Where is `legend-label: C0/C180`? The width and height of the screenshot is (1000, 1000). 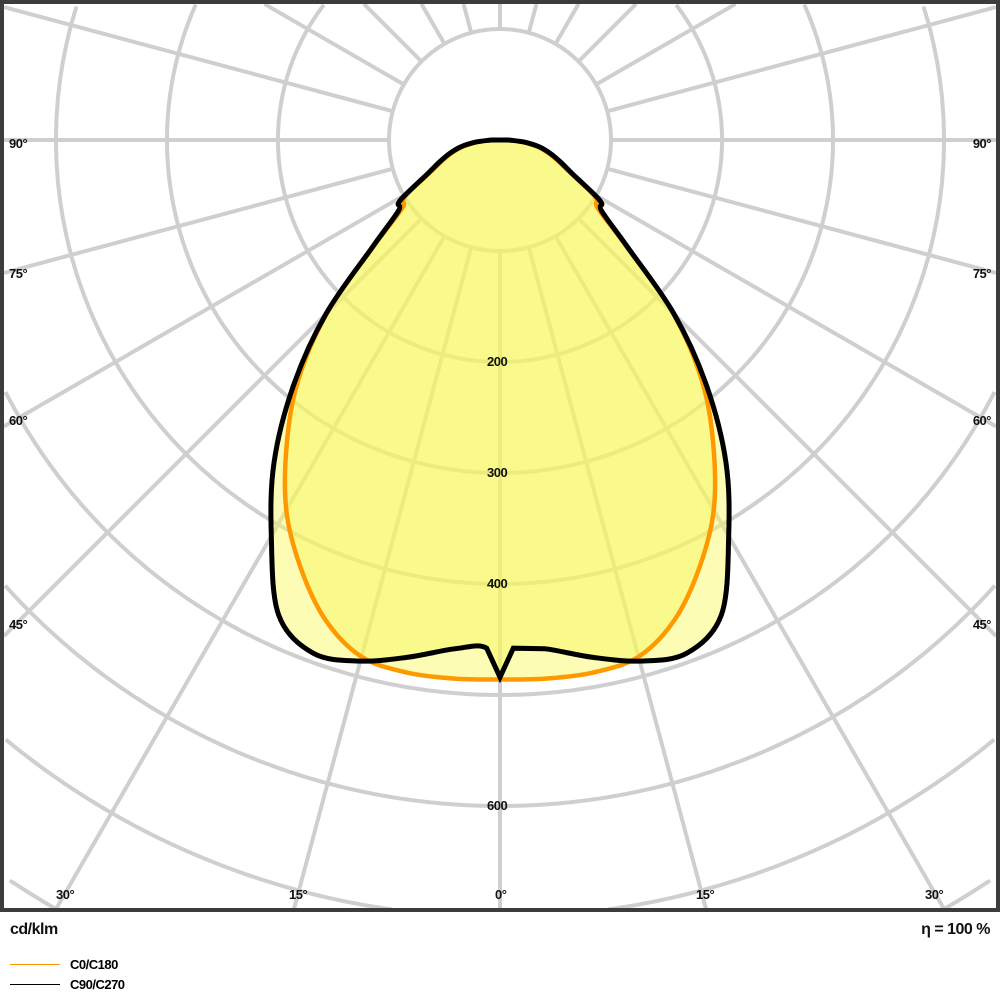
legend-label: C0/C180 is located at coordinates (94, 964).